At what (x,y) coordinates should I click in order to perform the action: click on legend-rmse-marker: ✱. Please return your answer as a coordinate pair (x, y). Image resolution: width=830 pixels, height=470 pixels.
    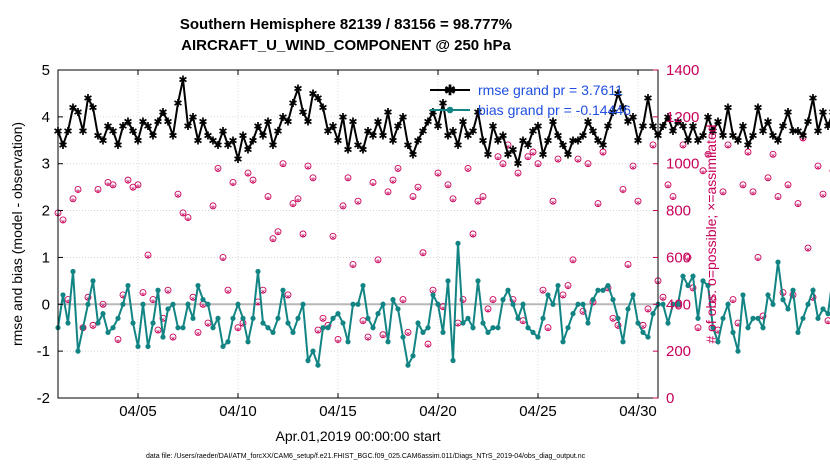
    Looking at the image, I should click on (450, 90).